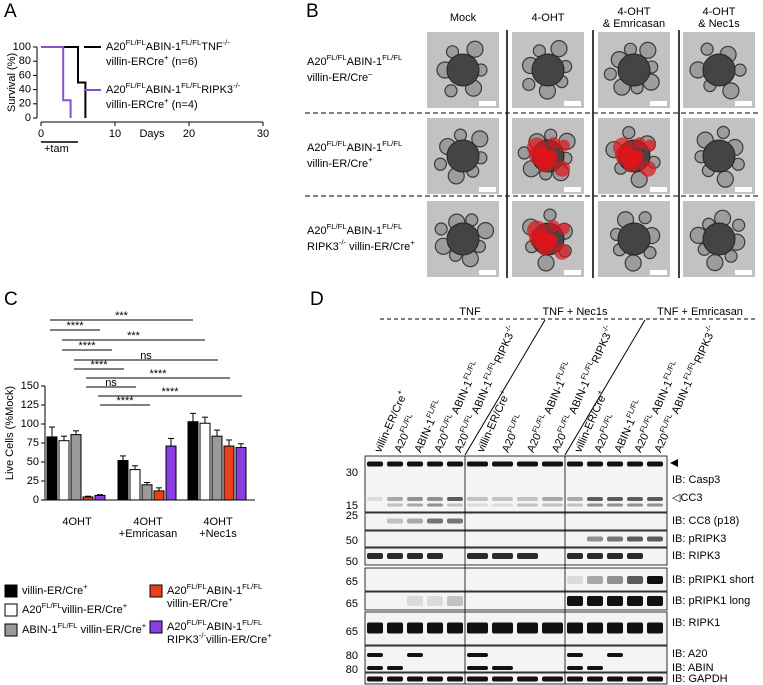 The width and height of the screenshot is (763, 685). I want to click on mw-marker: 15, so click(352, 506).